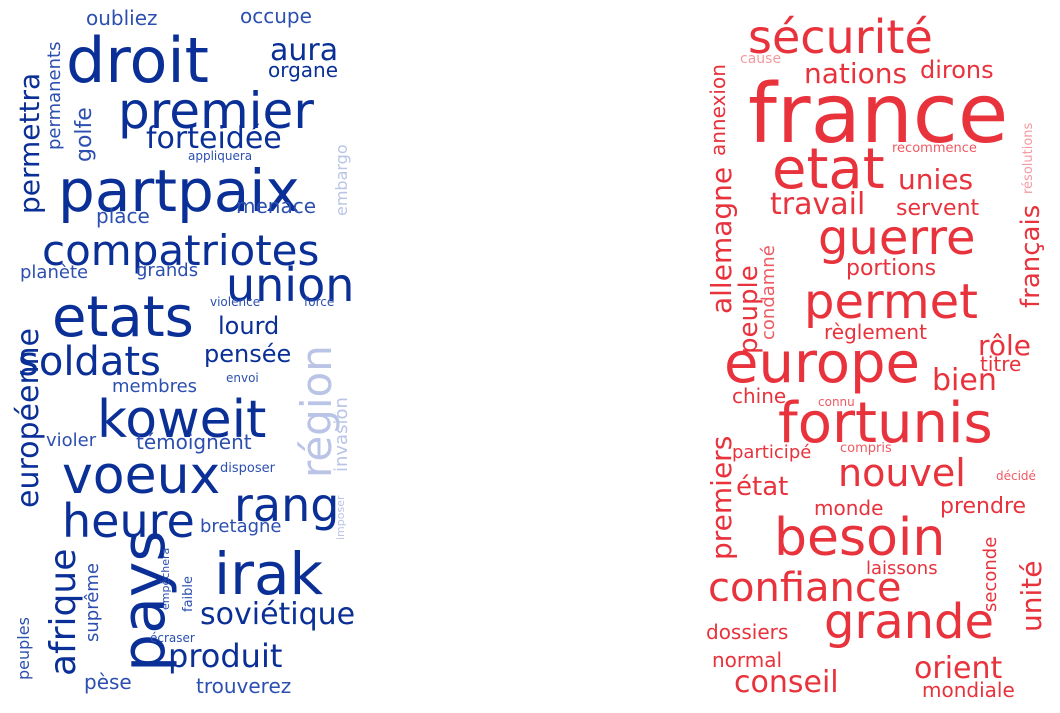 This screenshot has width=1060, height=713. I want to click on word-connu: connu, so click(836, 402).